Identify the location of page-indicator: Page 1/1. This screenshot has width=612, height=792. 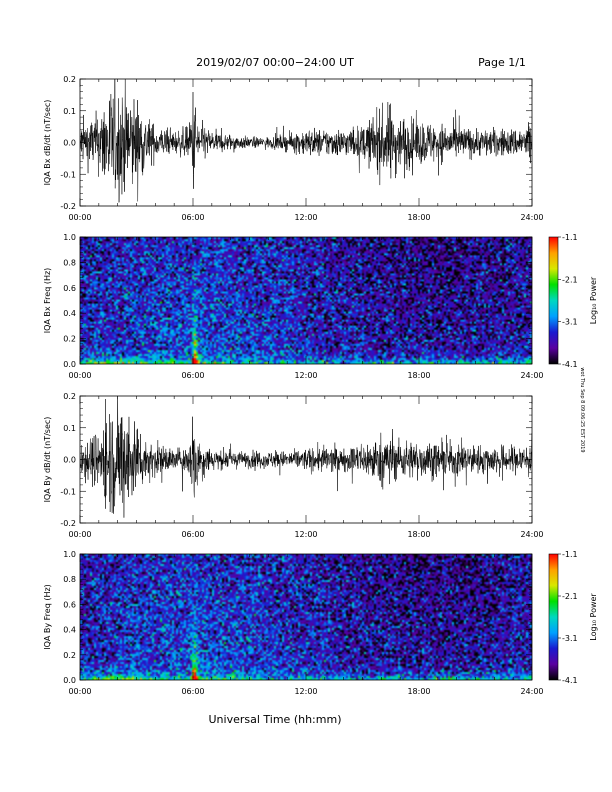
(502, 62).